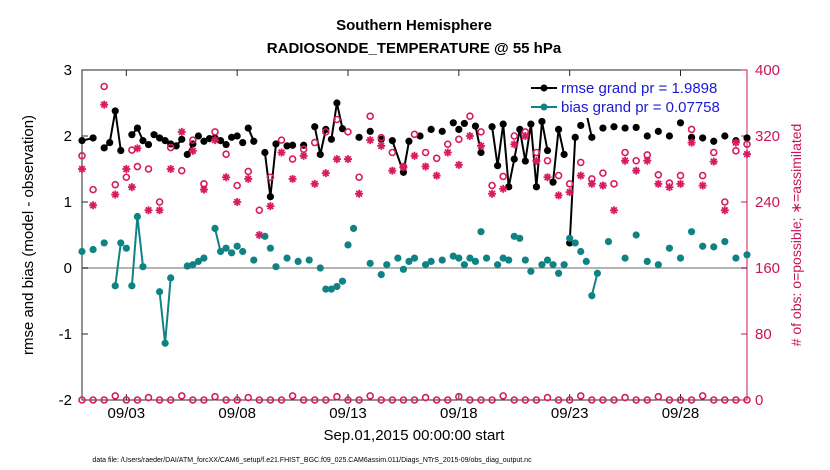  What do you see at coordinates (140, 241) in the screenshot?
I see `bias-line-segment` at bounding box center [140, 241].